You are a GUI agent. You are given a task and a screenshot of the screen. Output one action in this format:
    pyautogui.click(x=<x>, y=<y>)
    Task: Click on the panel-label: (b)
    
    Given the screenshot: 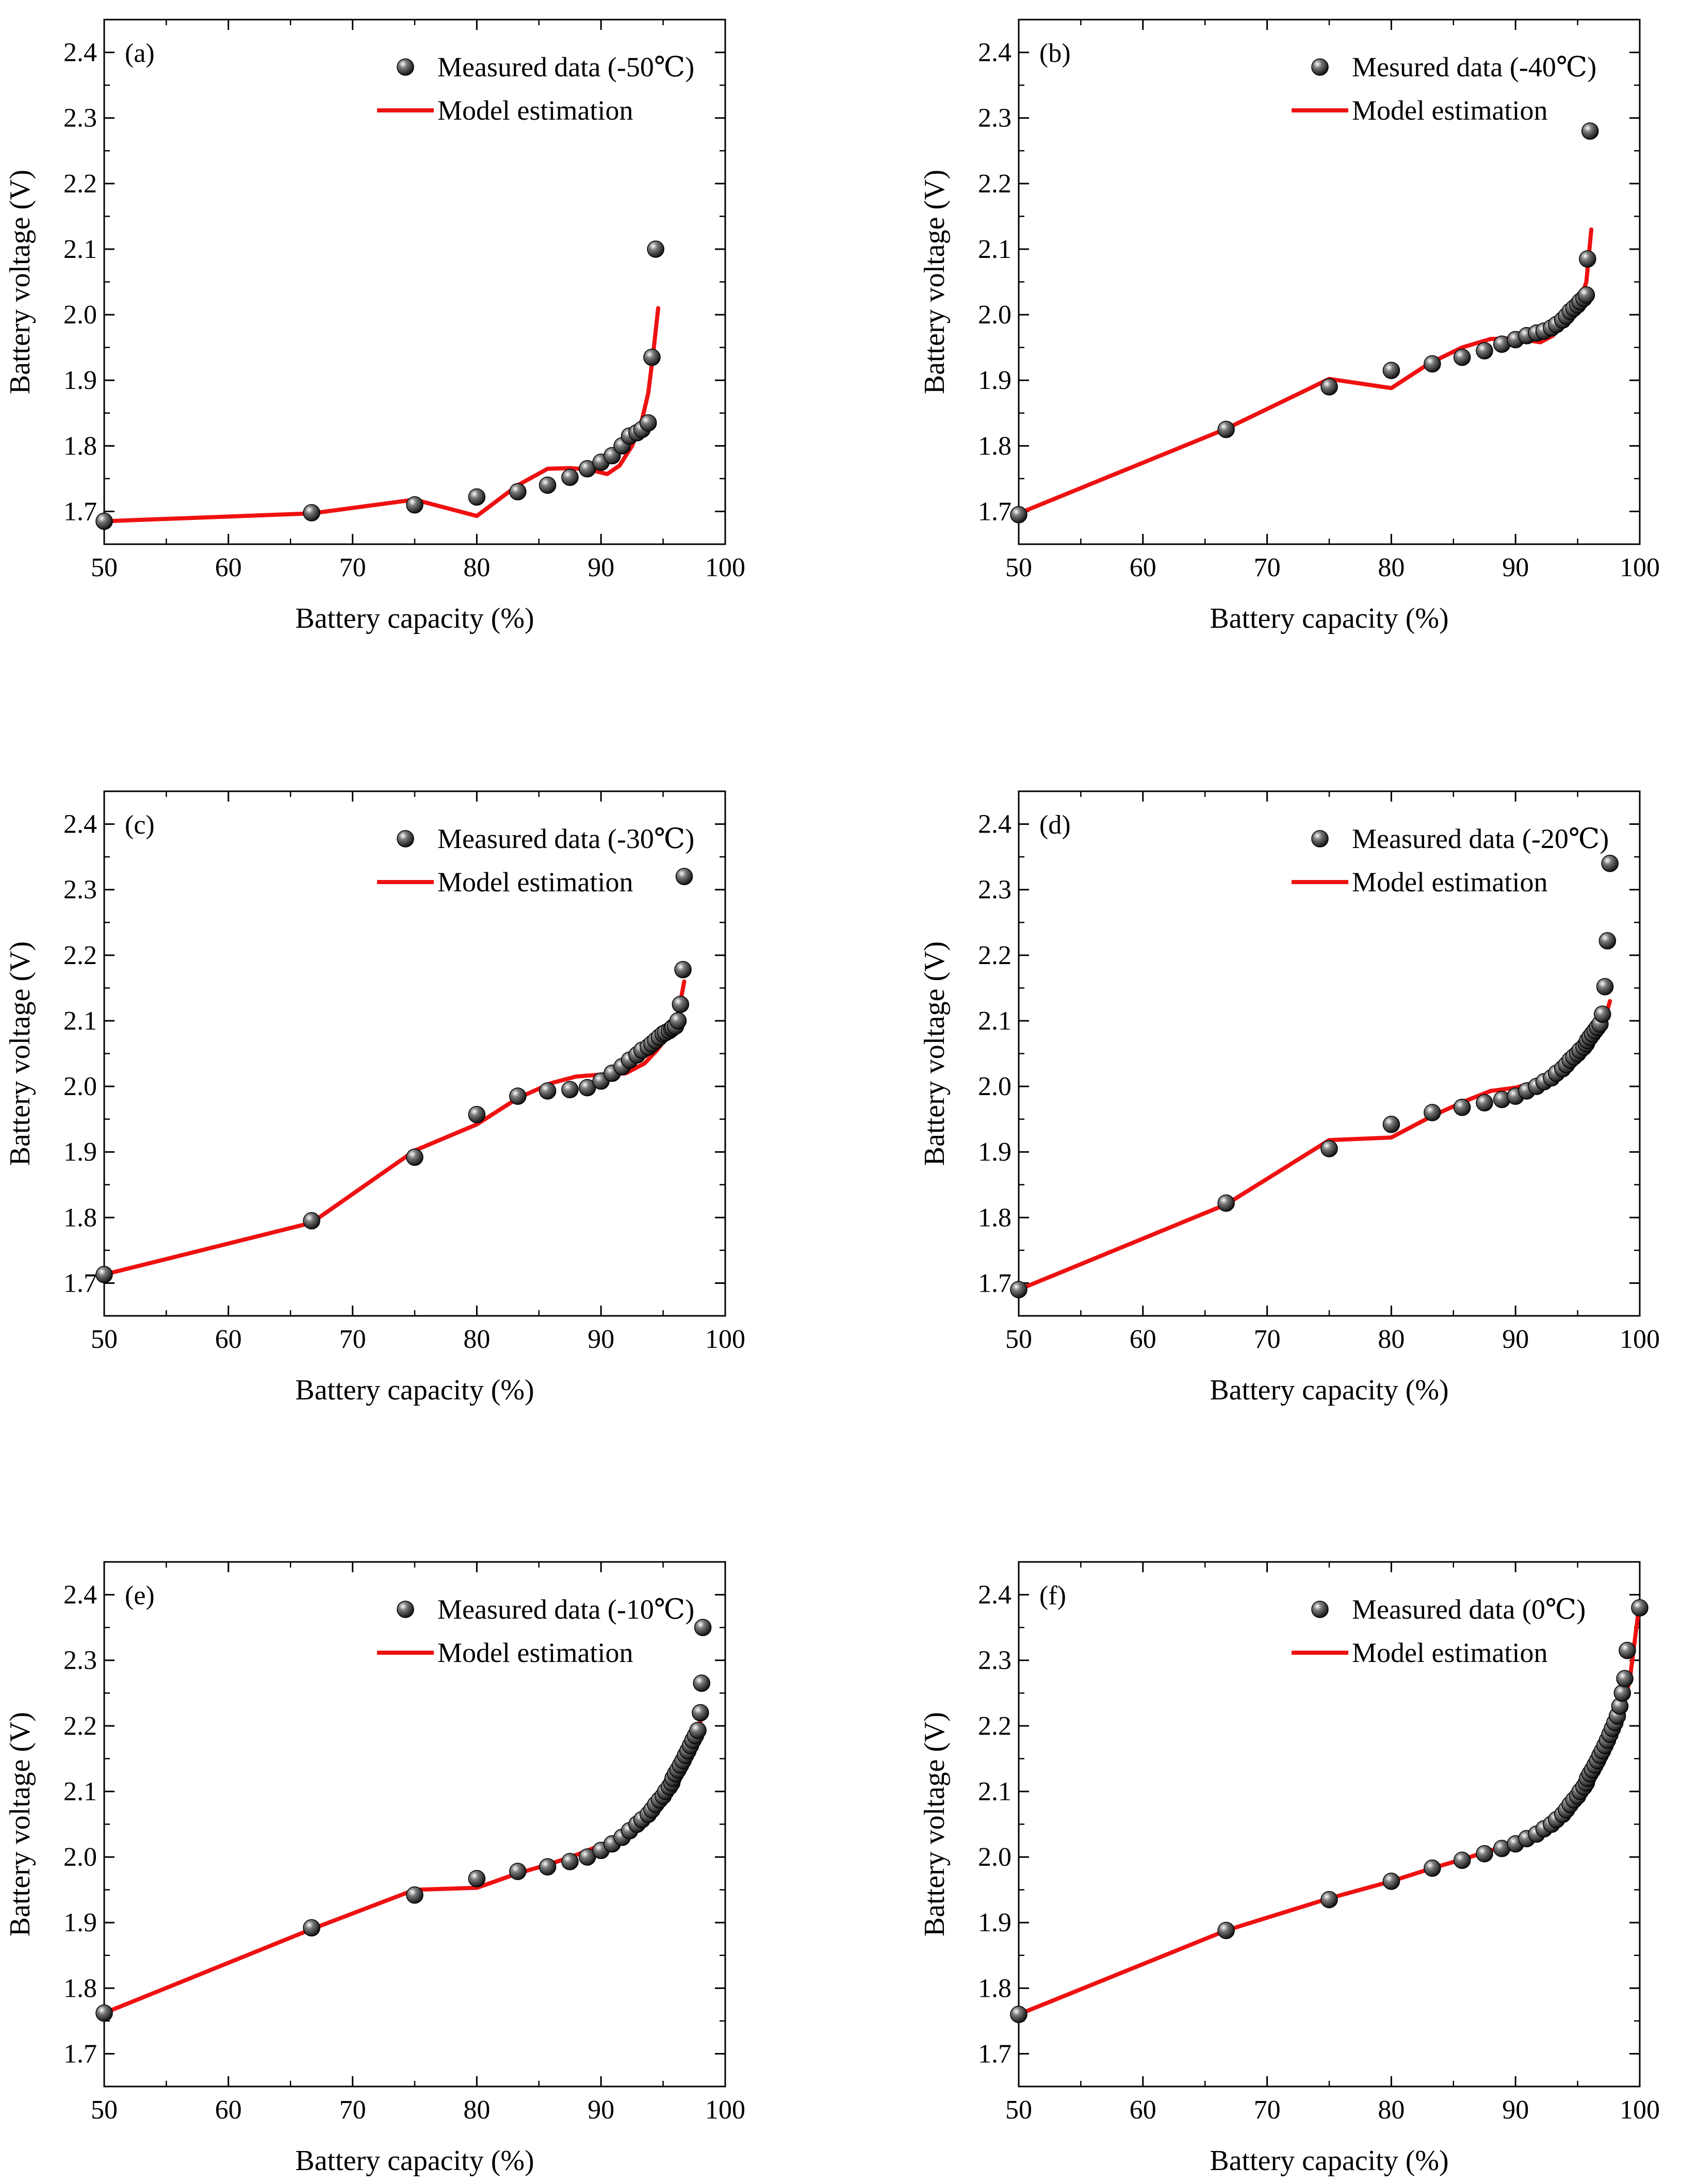 What is the action you would take?
    pyautogui.click(x=1055, y=53)
    